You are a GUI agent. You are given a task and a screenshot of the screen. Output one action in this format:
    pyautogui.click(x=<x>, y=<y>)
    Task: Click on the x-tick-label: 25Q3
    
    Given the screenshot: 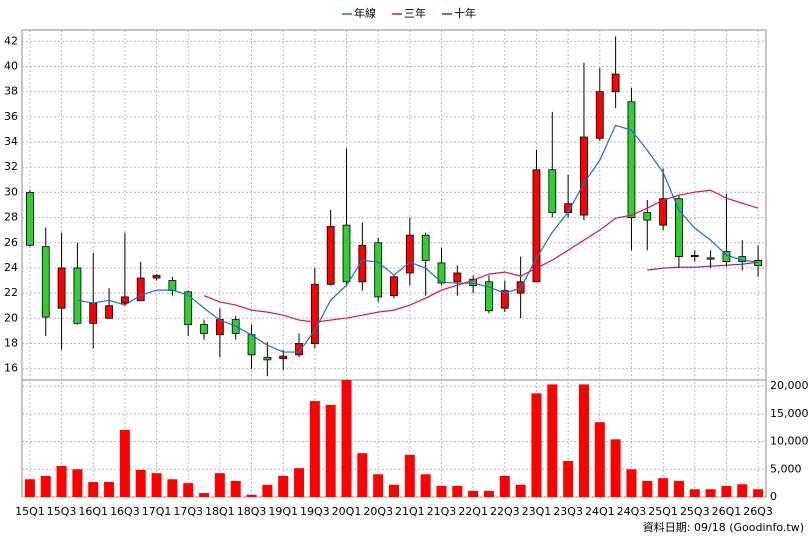 What is the action you would take?
    pyautogui.click(x=695, y=511)
    